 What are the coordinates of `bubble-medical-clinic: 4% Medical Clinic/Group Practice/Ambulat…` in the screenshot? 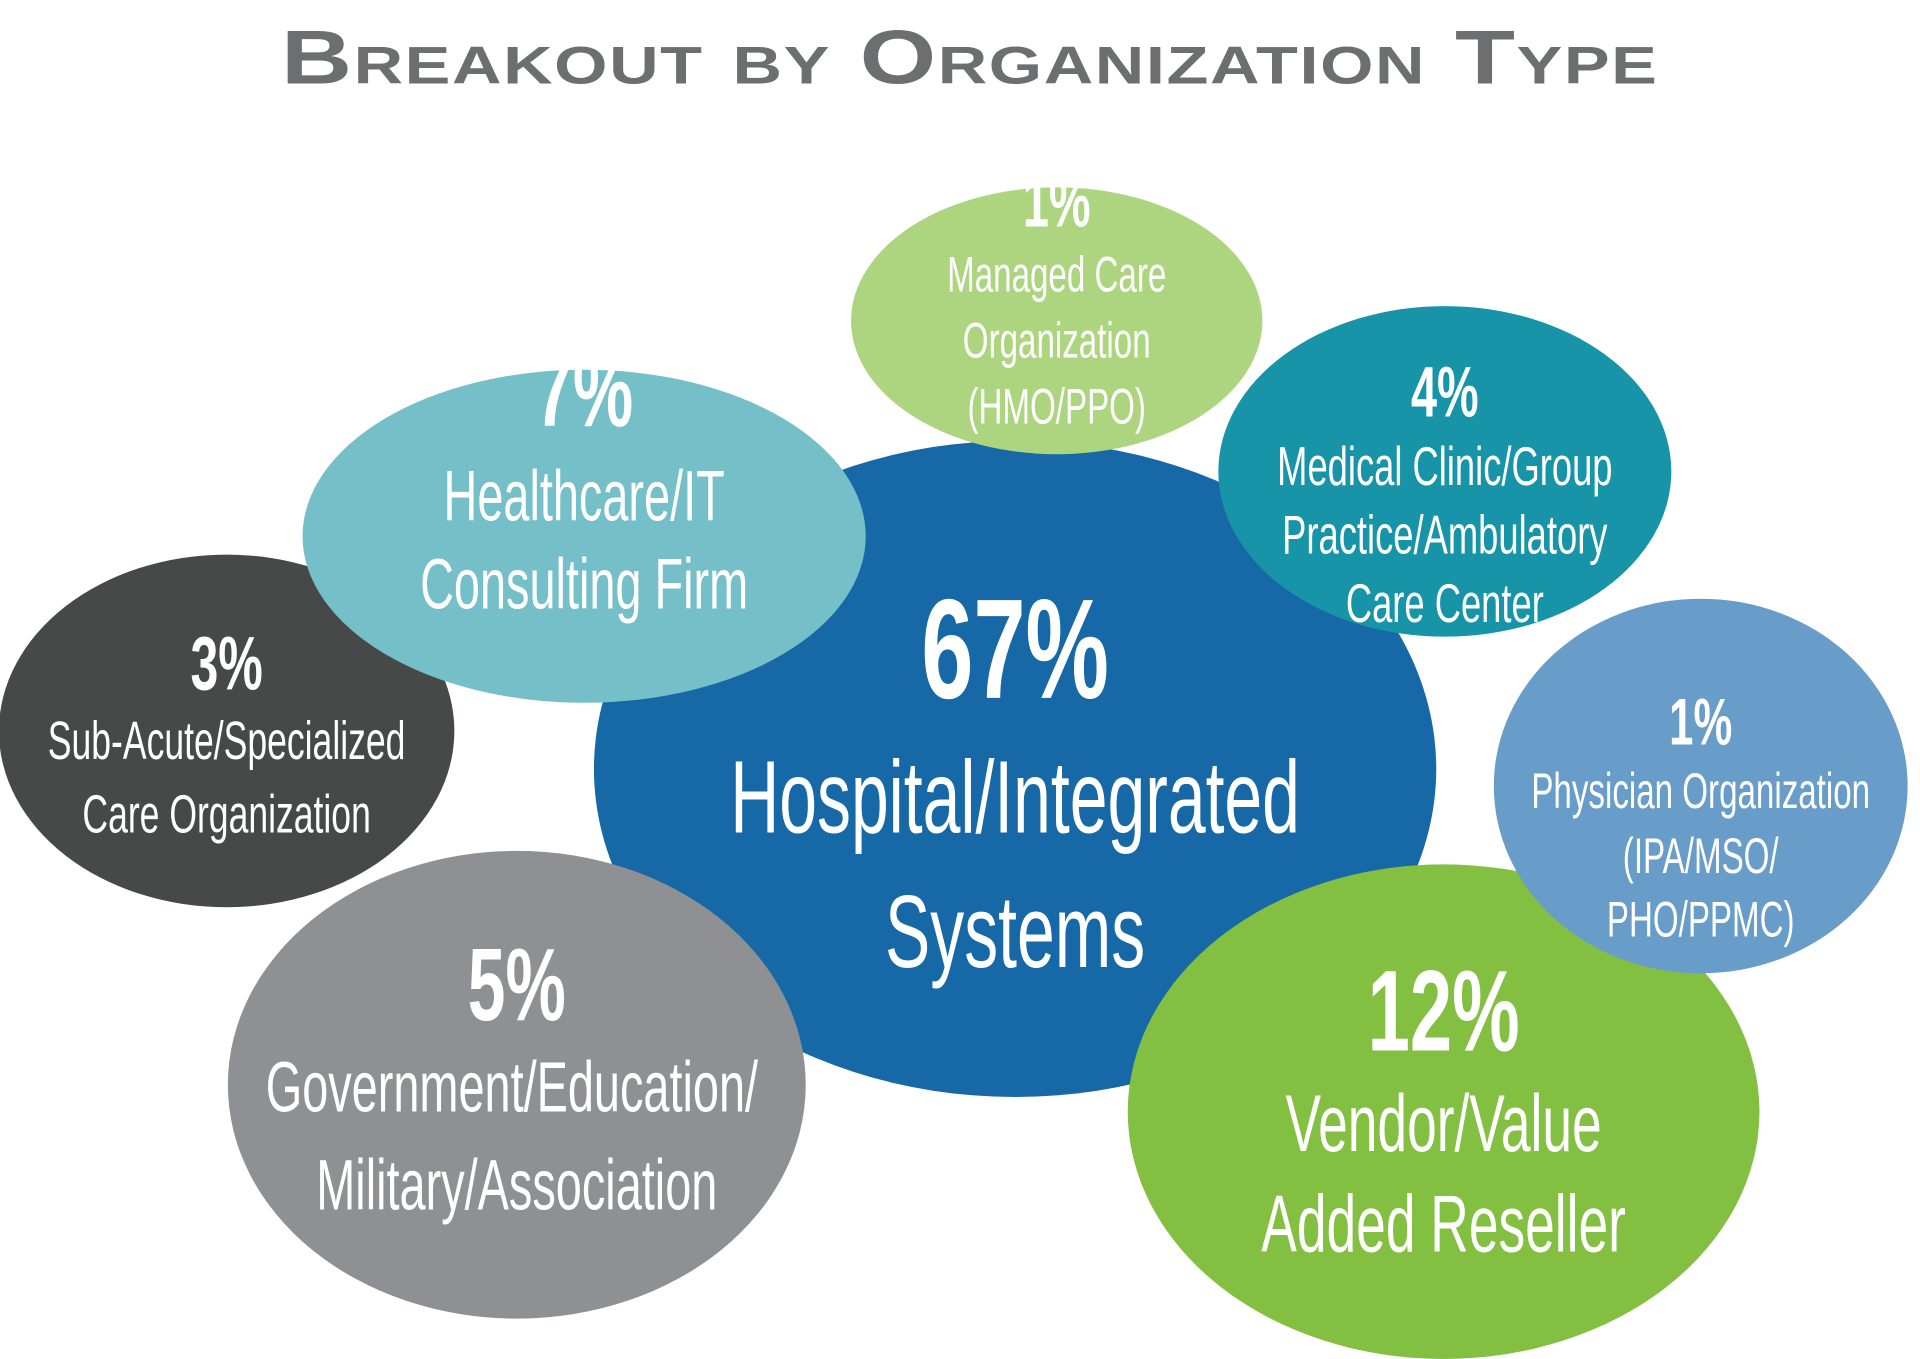 It's located at (1445, 471).